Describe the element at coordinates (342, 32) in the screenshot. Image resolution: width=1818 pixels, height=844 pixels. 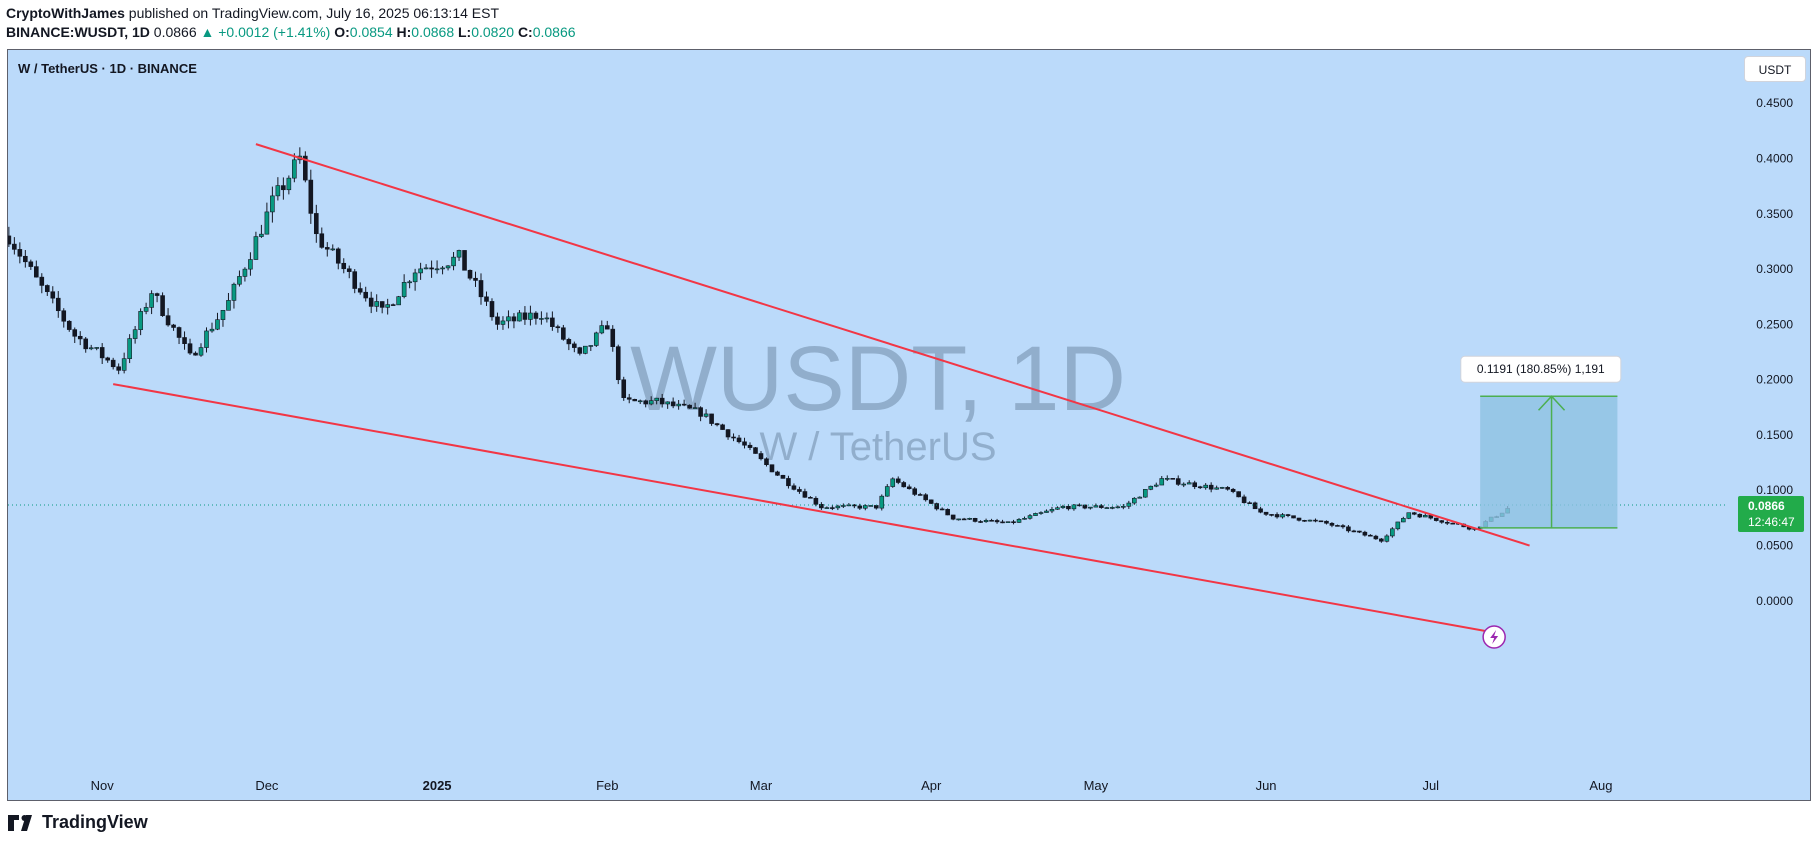
I see `open-label: O:` at that location.